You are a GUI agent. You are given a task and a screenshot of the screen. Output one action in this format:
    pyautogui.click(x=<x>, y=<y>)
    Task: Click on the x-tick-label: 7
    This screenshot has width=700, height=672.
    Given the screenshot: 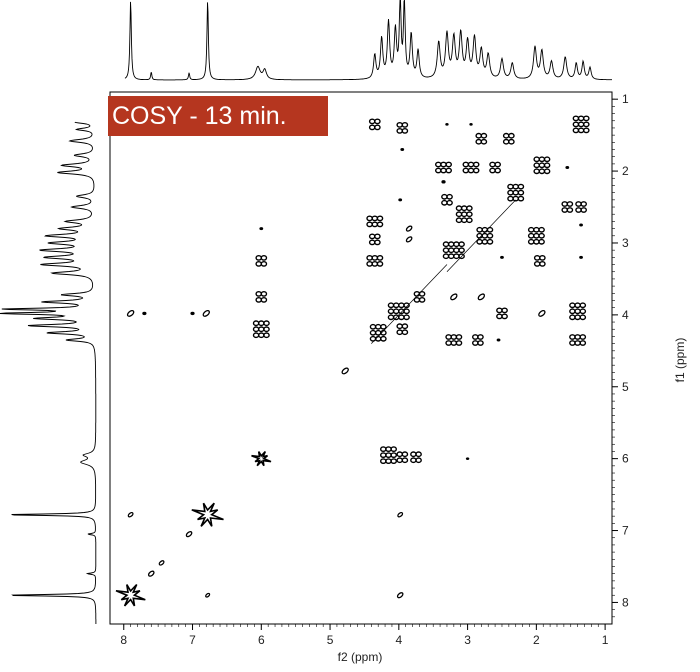 What is the action you would take?
    pyautogui.click(x=192, y=640)
    